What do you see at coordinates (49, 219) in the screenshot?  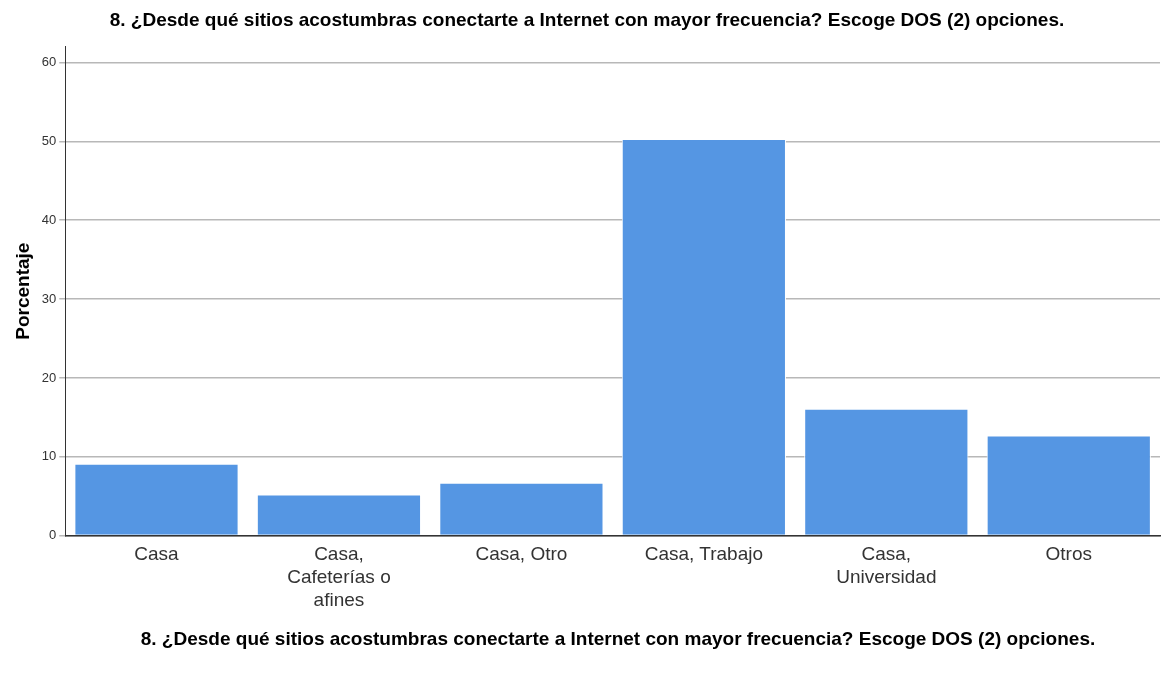 I see `y-tick-label: 40` at bounding box center [49, 219].